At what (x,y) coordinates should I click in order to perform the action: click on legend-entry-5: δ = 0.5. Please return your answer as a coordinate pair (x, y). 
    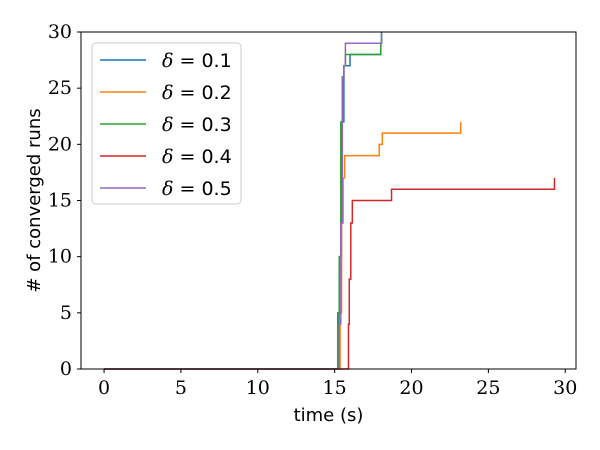
    Looking at the image, I should click on (197, 189).